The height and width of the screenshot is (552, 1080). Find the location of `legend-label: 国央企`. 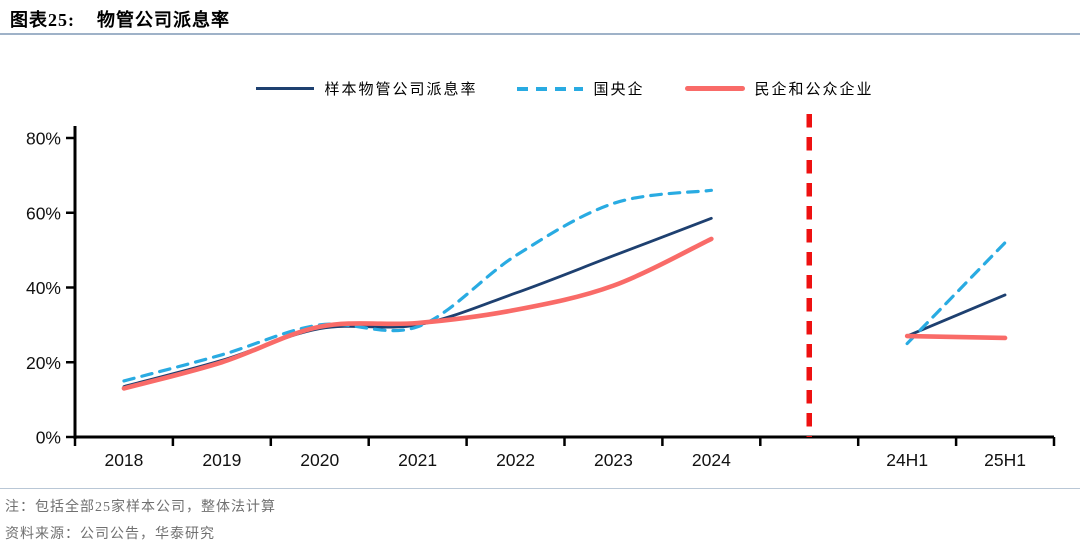

legend-label: 国央企 is located at coordinates (619, 90).